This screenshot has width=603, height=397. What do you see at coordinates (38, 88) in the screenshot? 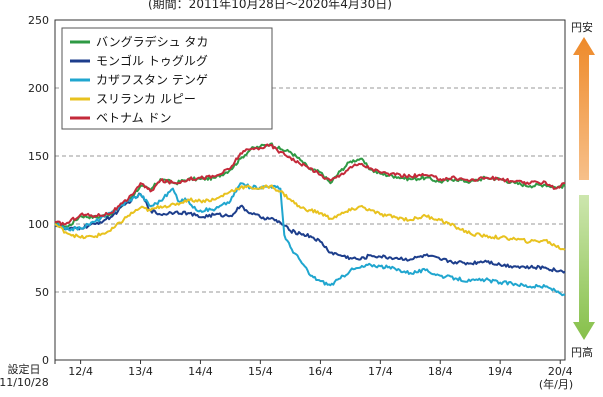
I see `y-tick-label: 200` at bounding box center [38, 88].